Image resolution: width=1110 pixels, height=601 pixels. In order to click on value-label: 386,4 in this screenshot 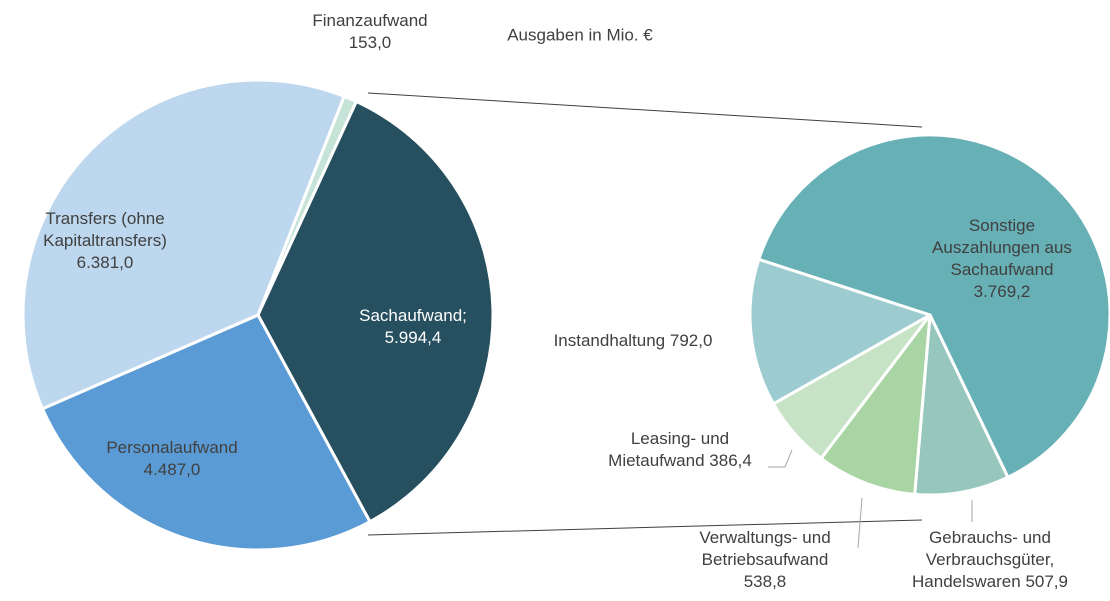, I will do `click(730, 460)`.